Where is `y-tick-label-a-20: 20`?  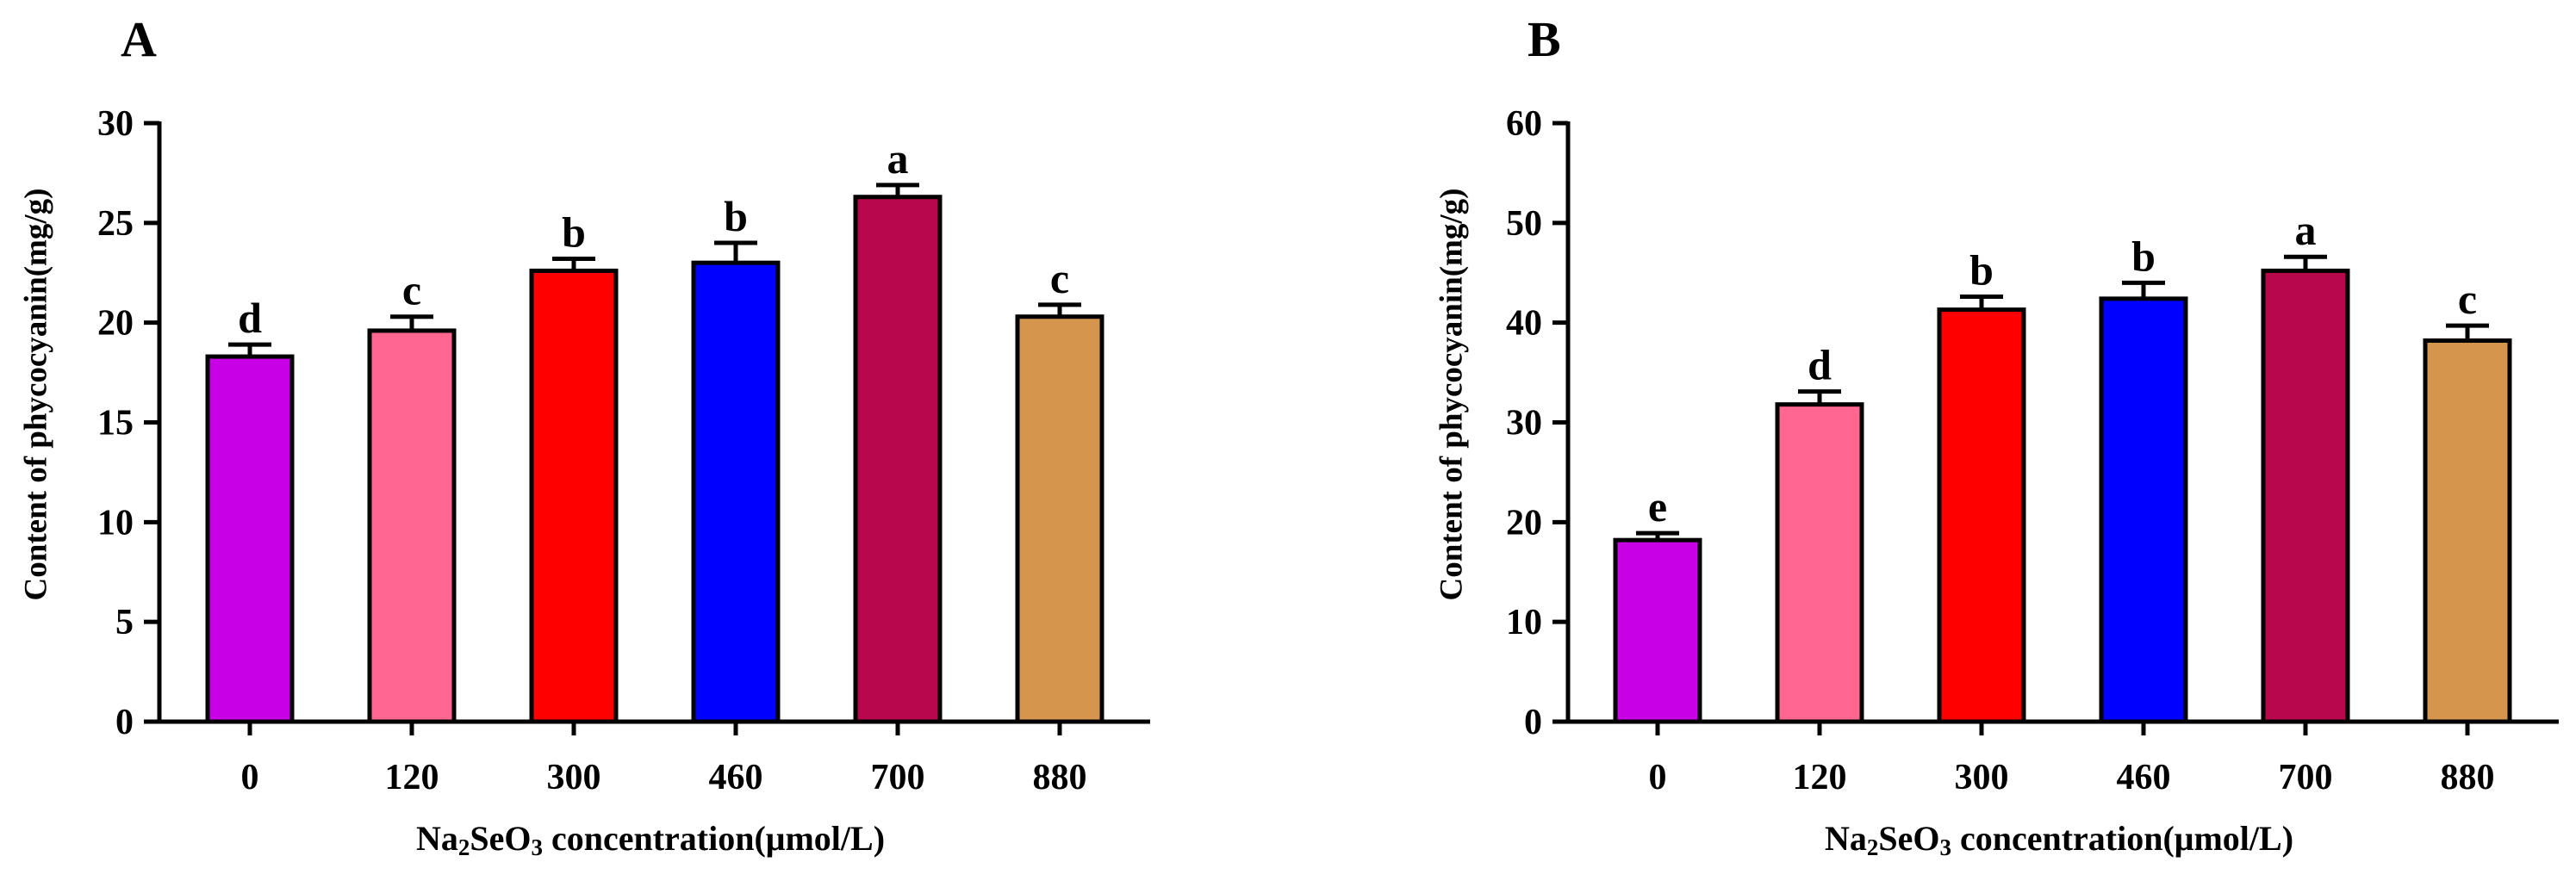 y-tick-label-a-20: 20 is located at coordinates (115, 324).